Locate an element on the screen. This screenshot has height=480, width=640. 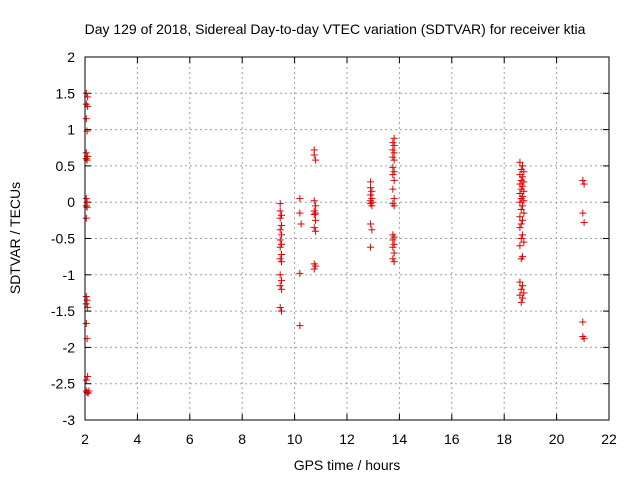
y-tick-label: -1.5 is located at coordinates (63, 311).